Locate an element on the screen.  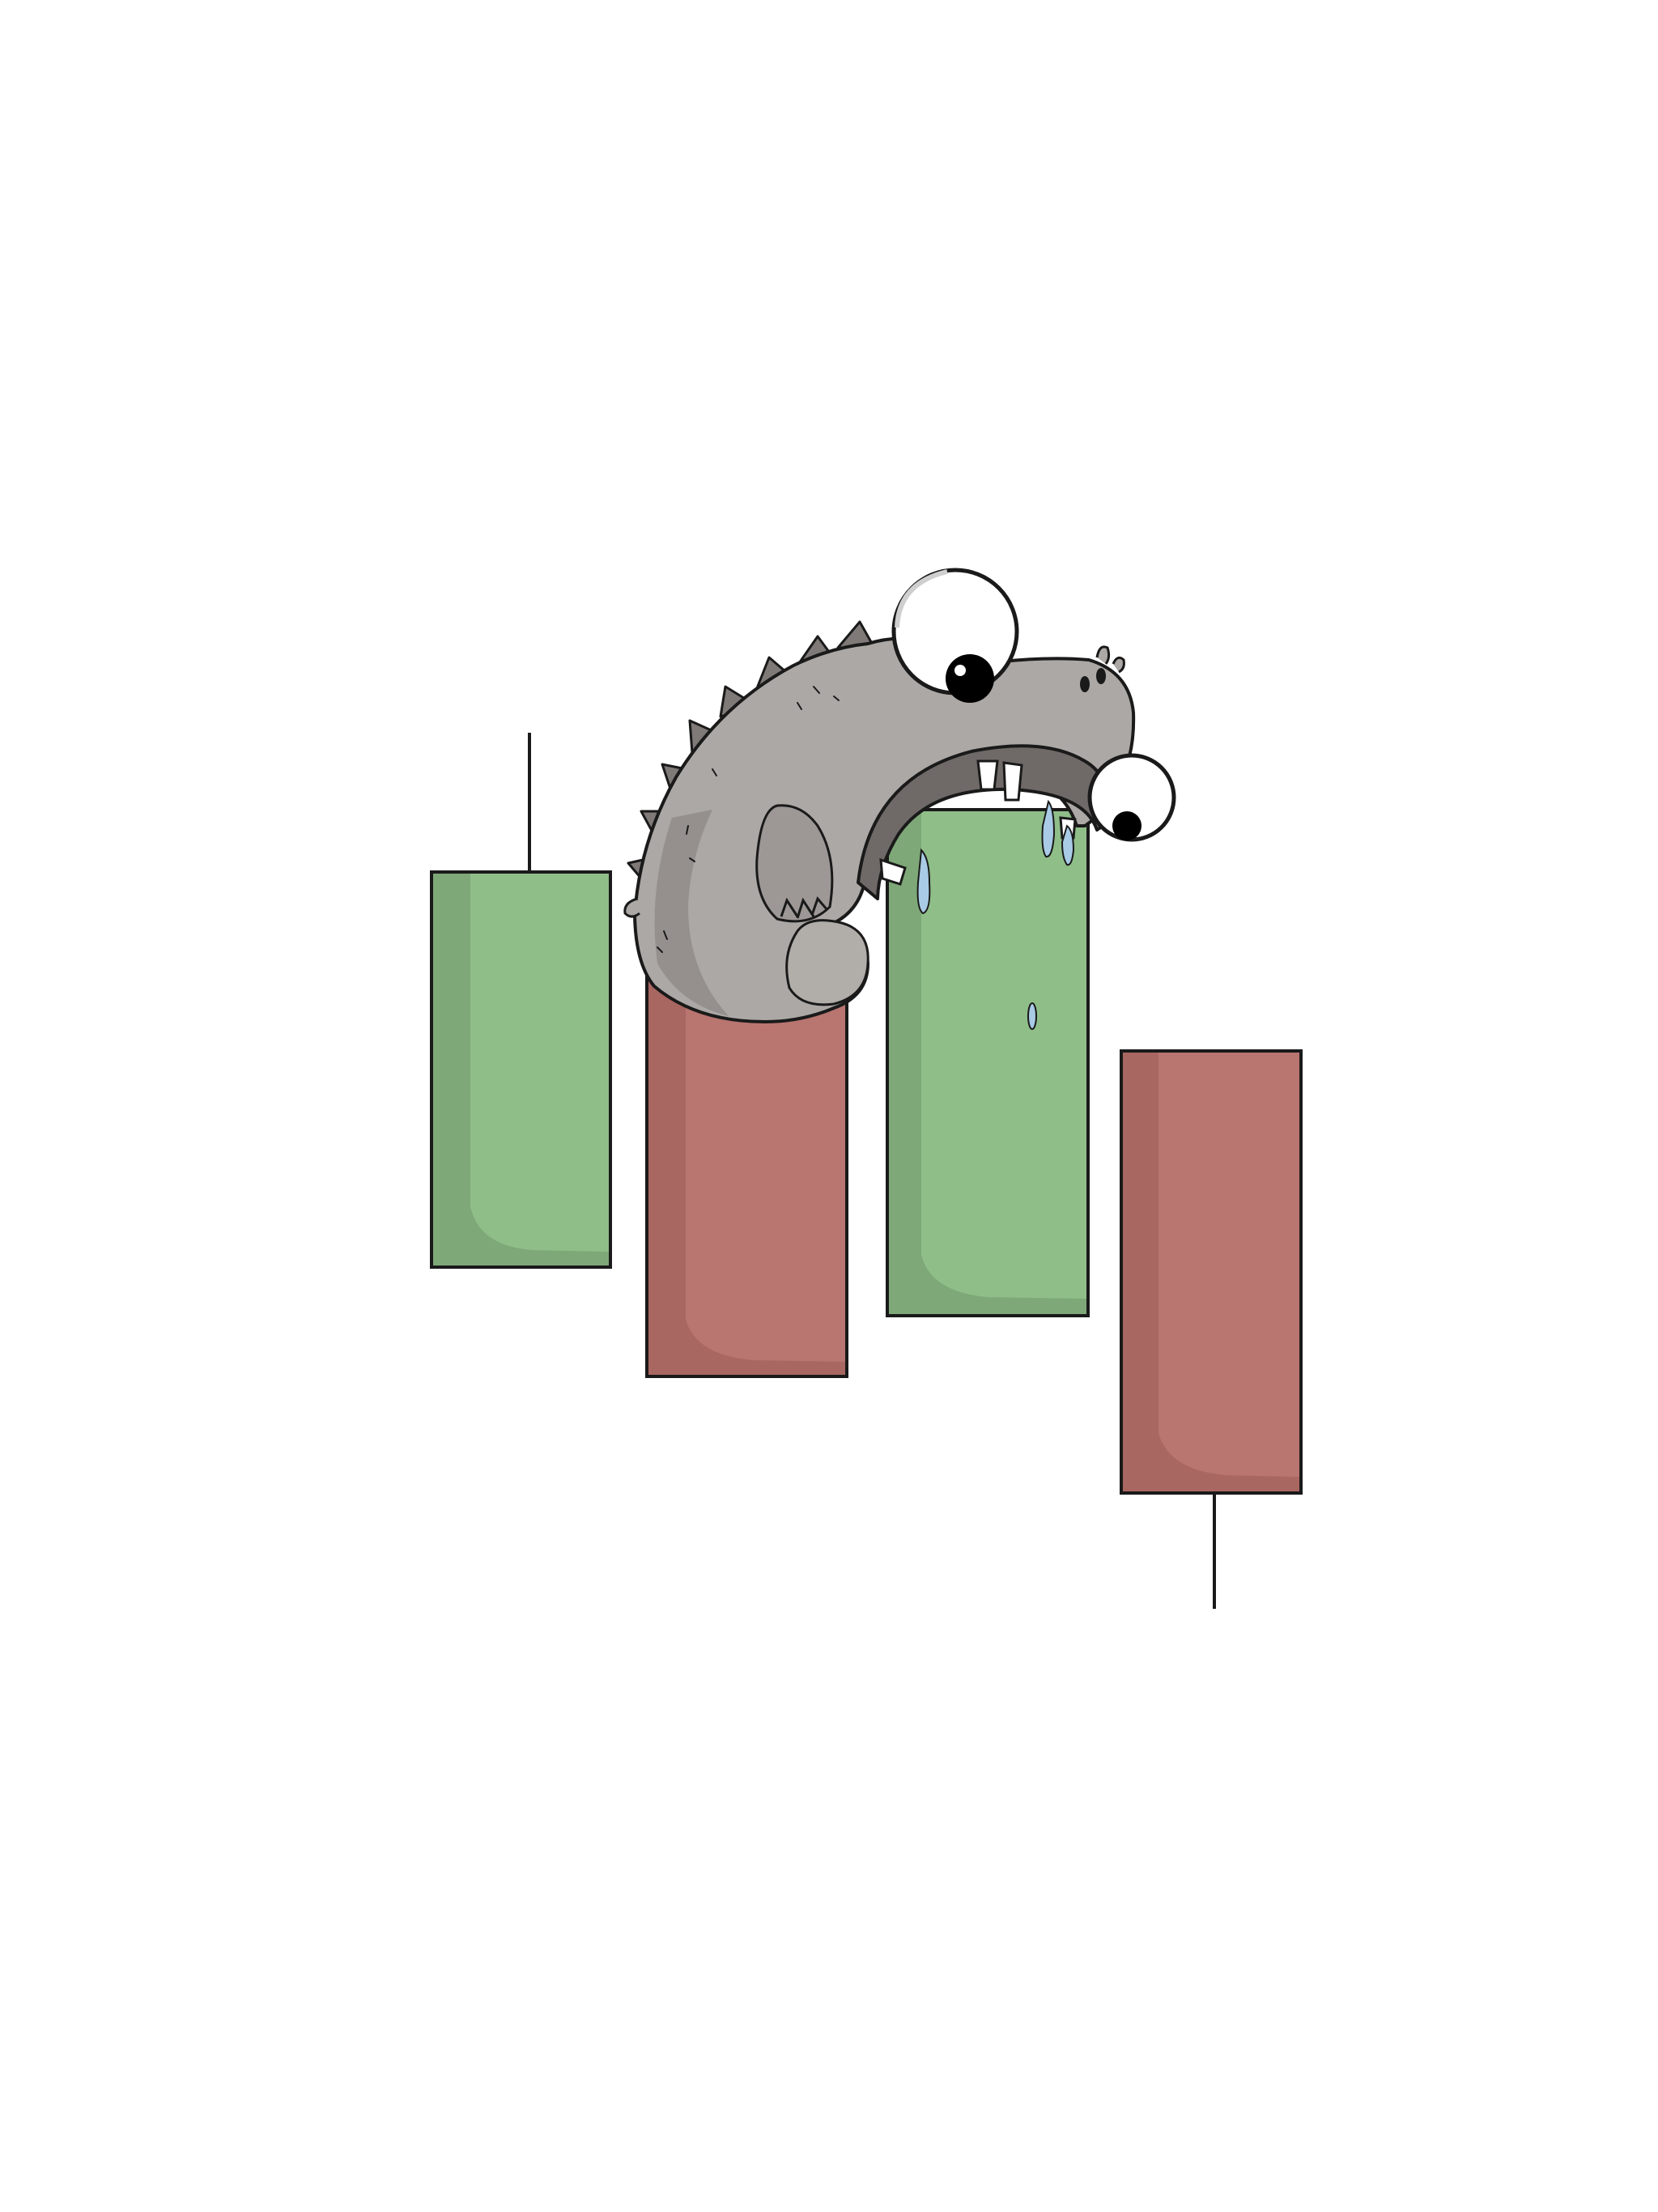
dinosaur-left-pupil is located at coordinates (970, 678).